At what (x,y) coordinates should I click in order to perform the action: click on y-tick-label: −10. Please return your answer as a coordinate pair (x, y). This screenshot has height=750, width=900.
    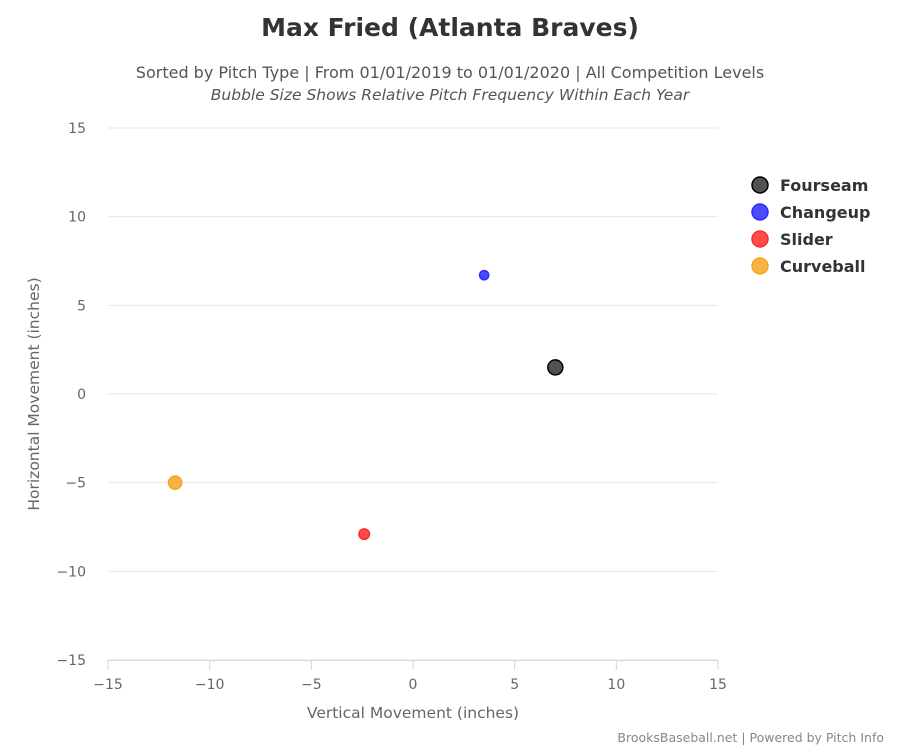
    Looking at the image, I should click on (71, 572).